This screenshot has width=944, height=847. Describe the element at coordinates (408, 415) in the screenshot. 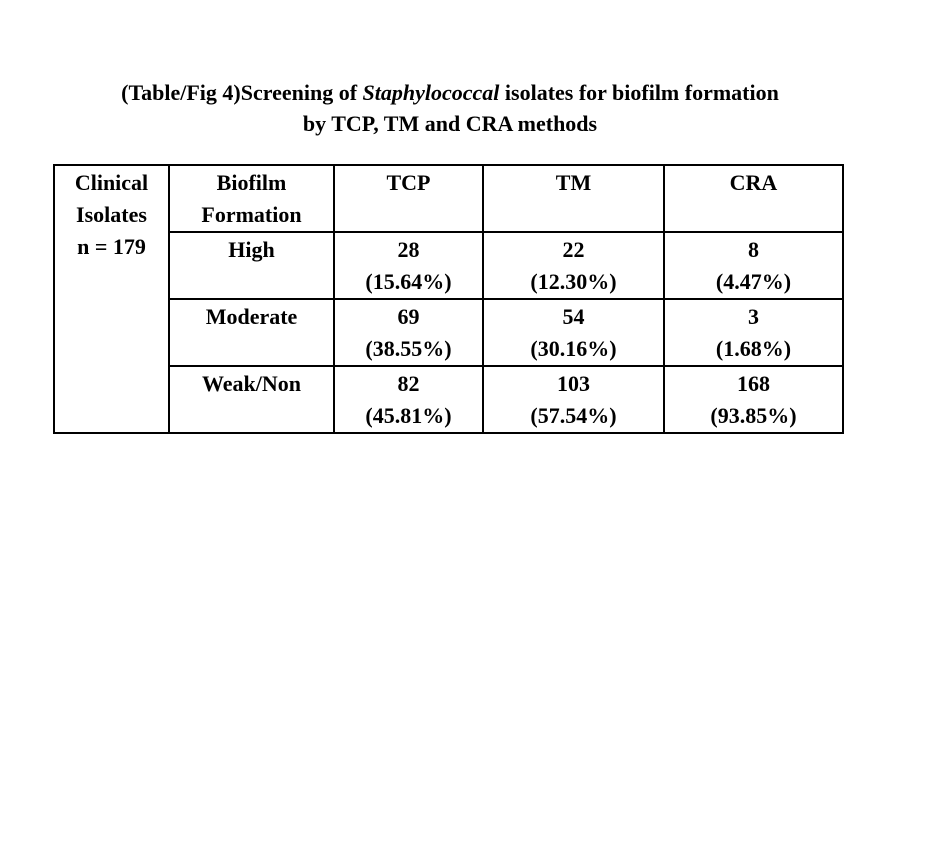

I see `cell-weak-non-tcp-percent: (45.81%)` at that location.